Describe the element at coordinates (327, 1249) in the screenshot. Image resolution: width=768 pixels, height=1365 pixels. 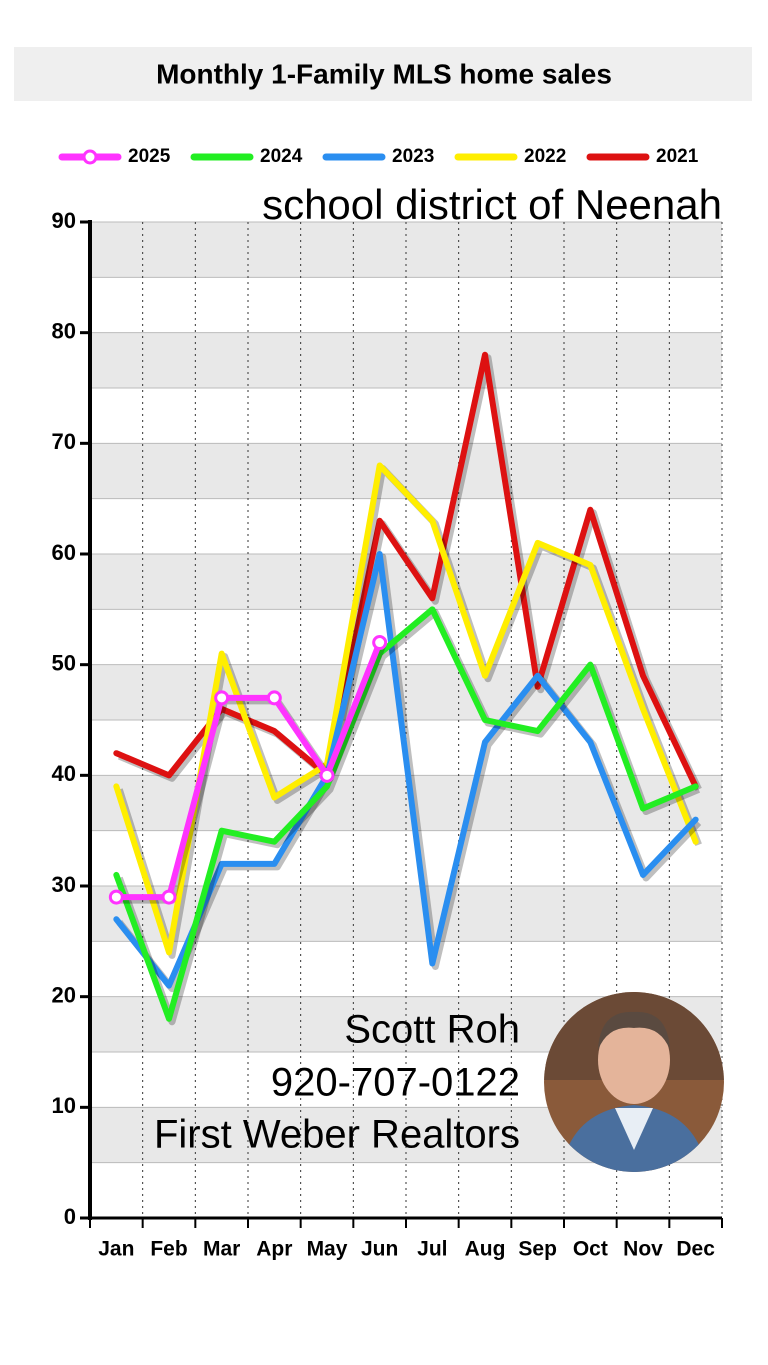
I see `x-tick-label: May` at that location.